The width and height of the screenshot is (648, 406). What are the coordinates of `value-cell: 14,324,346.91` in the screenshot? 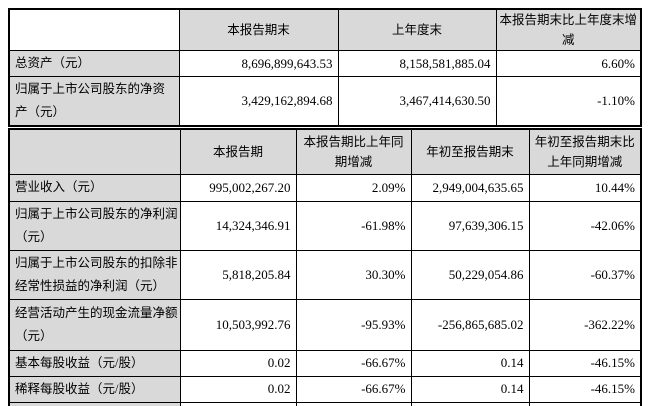 It's located at (238, 225).